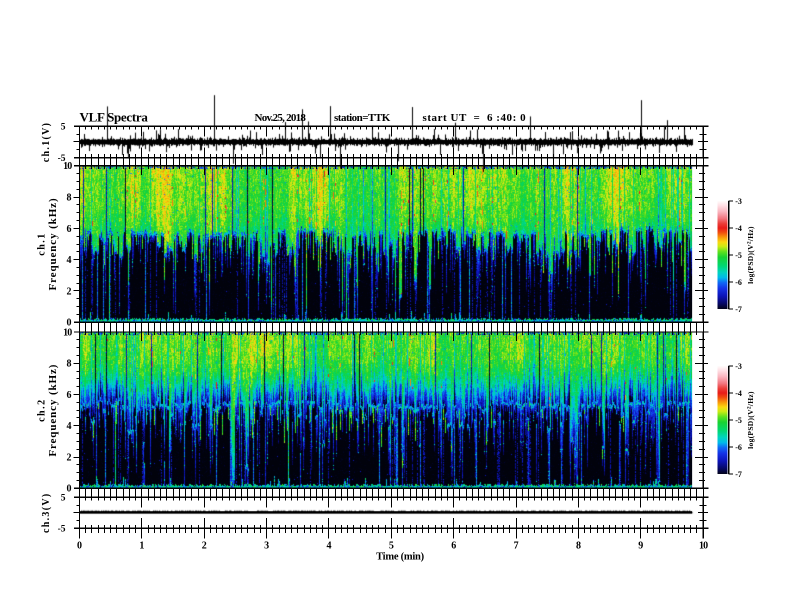 The height and width of the screenshot is (612, 792). I want to click on svg-text: ch.3(V), so click(46, 513).